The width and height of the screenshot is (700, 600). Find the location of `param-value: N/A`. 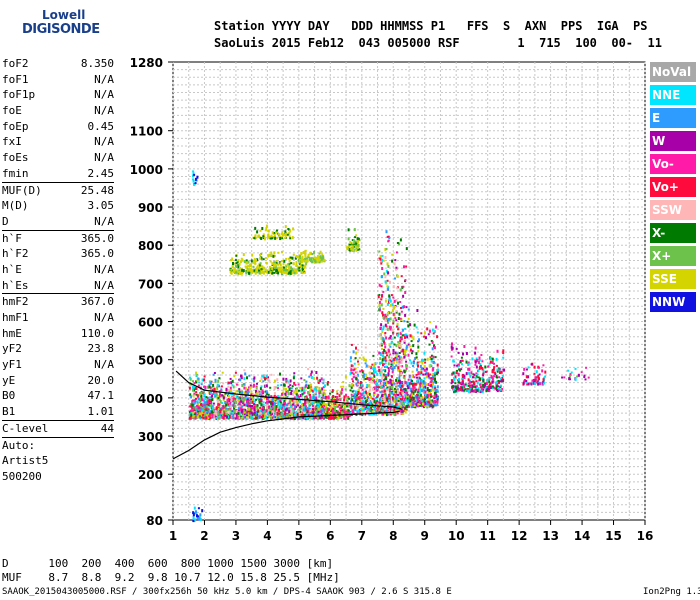

param-value: N/A is located at coordinates (104, 111).